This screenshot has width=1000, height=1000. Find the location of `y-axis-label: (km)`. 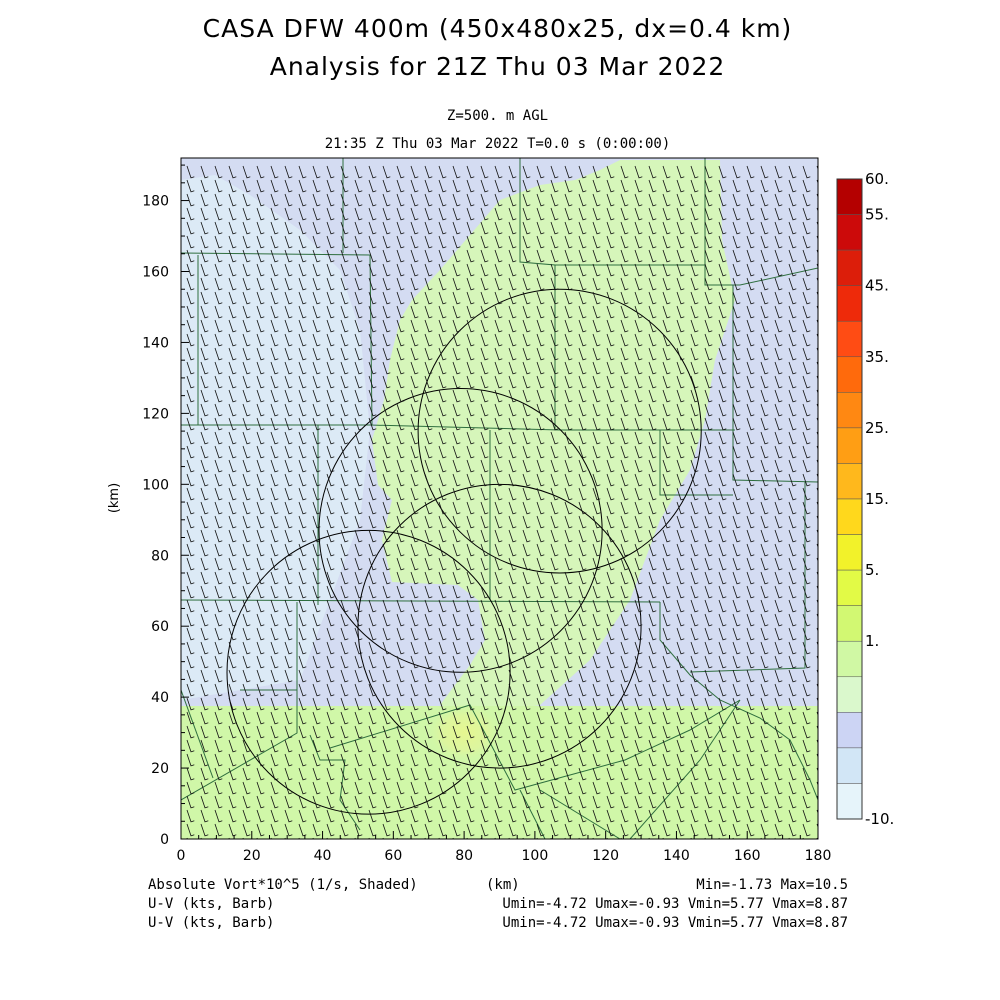

y-axis-label: (km) is located at coordinates (114, 498).